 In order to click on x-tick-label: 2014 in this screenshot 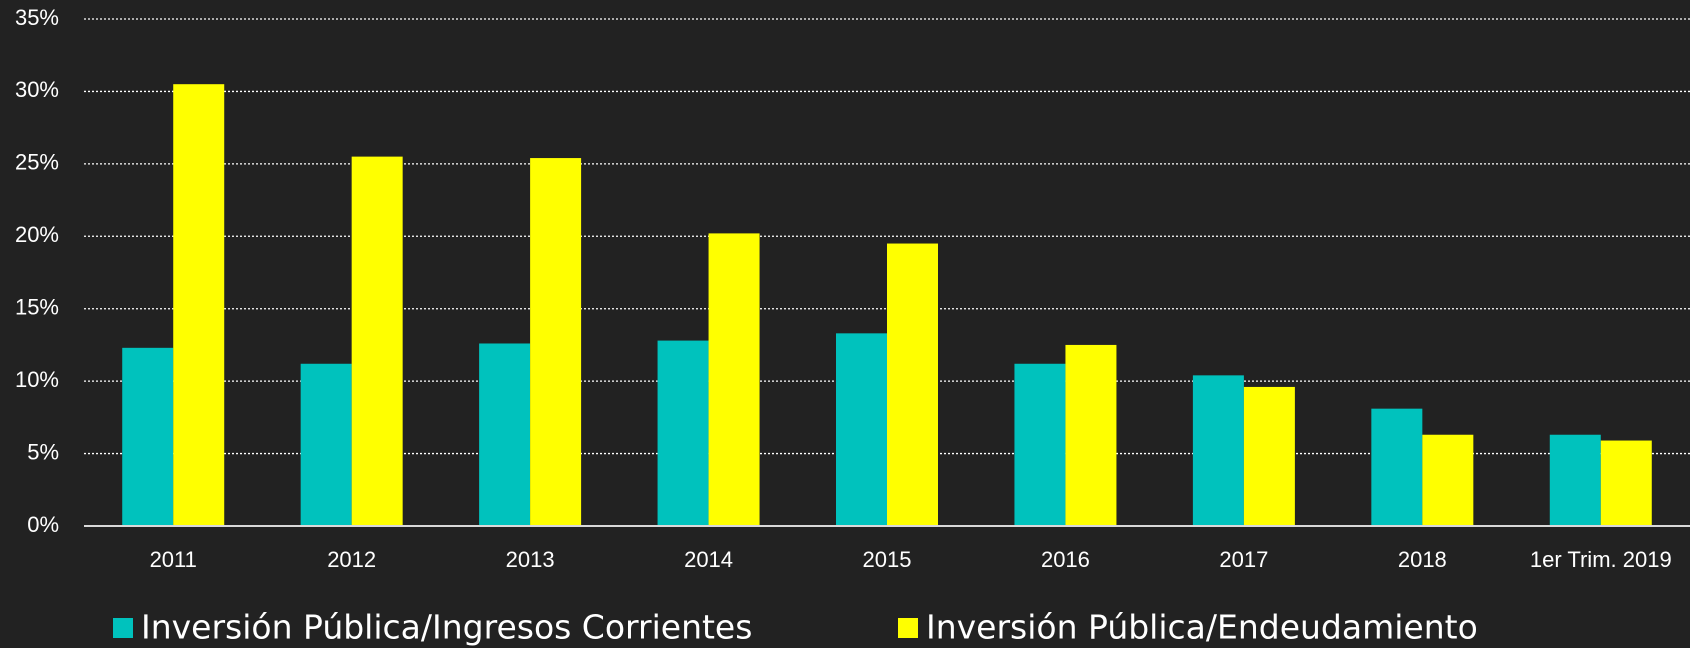, I will do `click(708, 559)`.